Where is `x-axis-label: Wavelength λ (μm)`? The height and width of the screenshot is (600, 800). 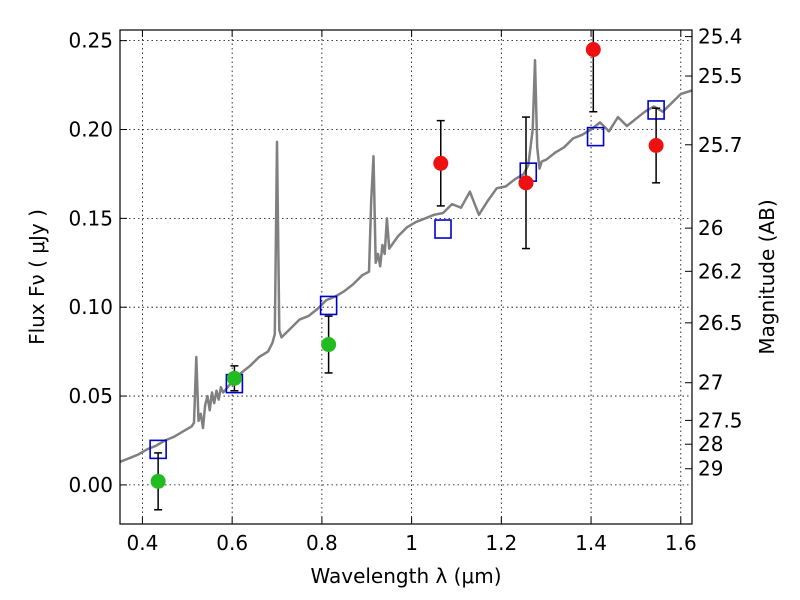
x-axis-label: Wavelength λ (μm) is located at coordinates (405, 576).